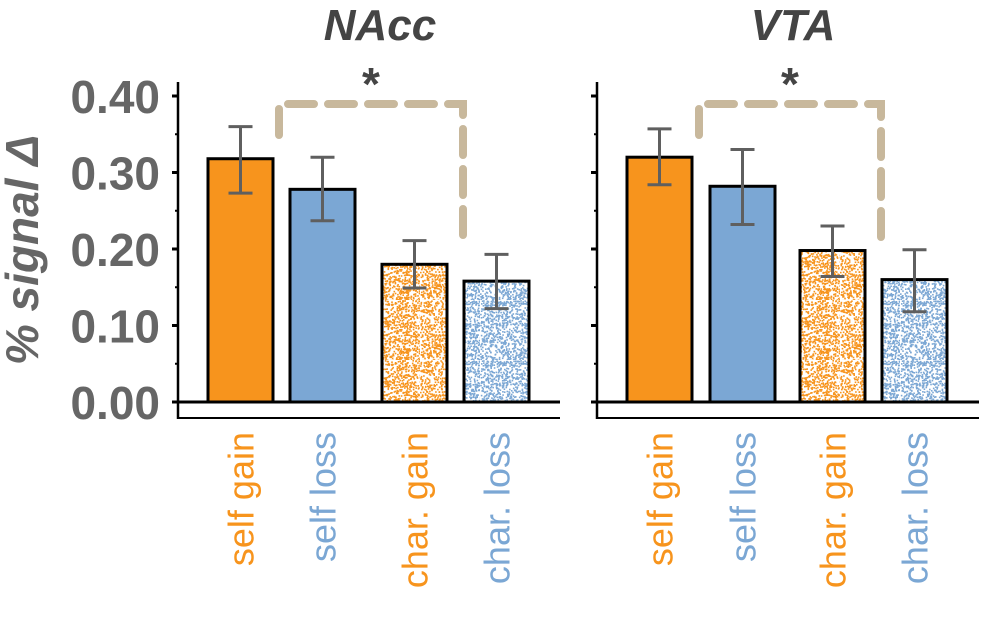  Describe the element at coordinates (115, 250) in the screenshot. I see `y-tick-label: 0.20` at that location.